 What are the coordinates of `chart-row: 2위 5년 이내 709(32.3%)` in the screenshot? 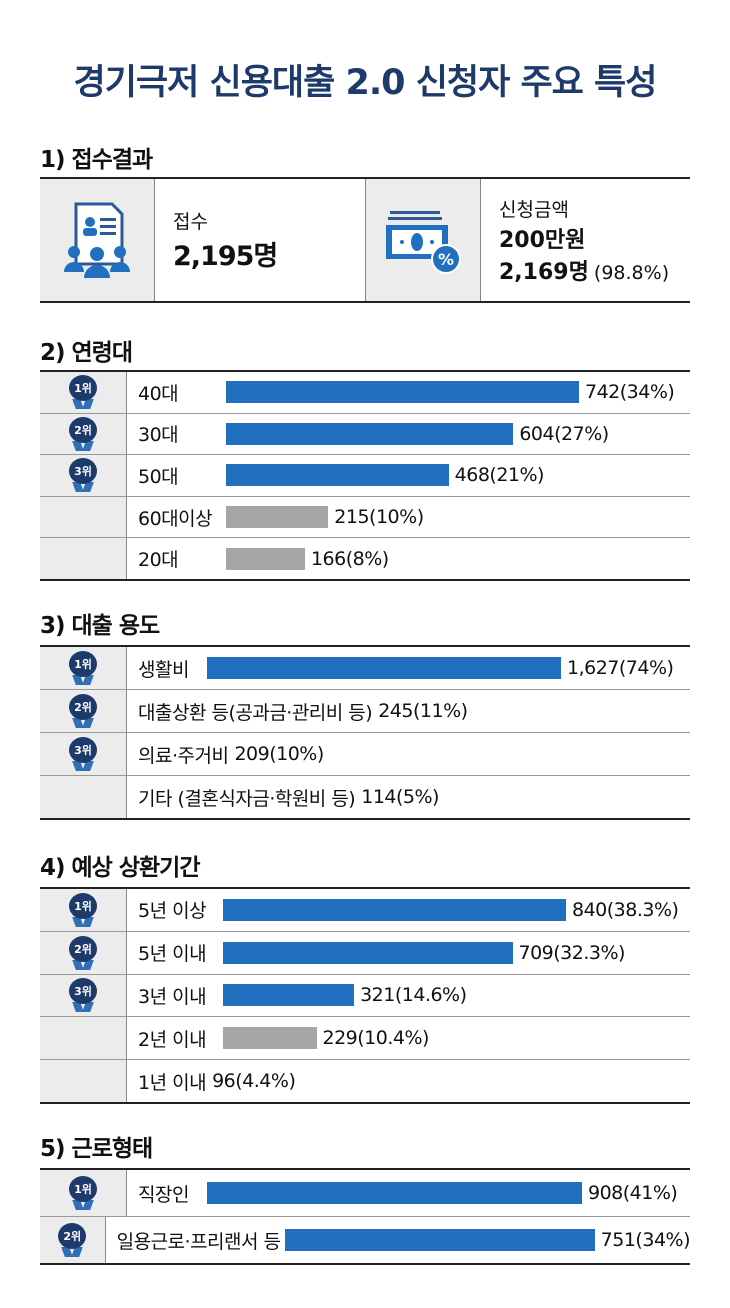 It's located at (365, 952).